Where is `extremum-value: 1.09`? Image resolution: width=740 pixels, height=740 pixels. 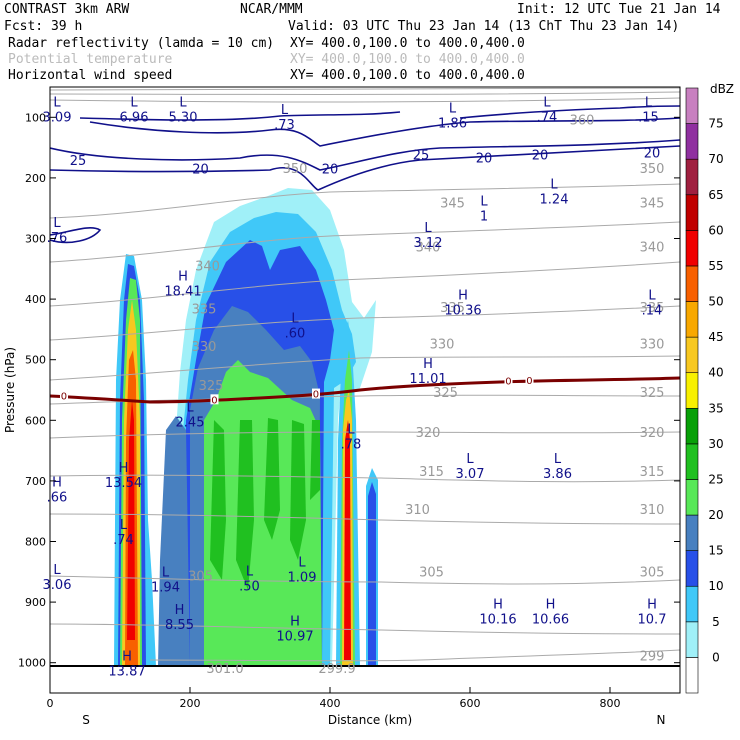 extremum-value: 1.09 is located at coordinates (302, 578).